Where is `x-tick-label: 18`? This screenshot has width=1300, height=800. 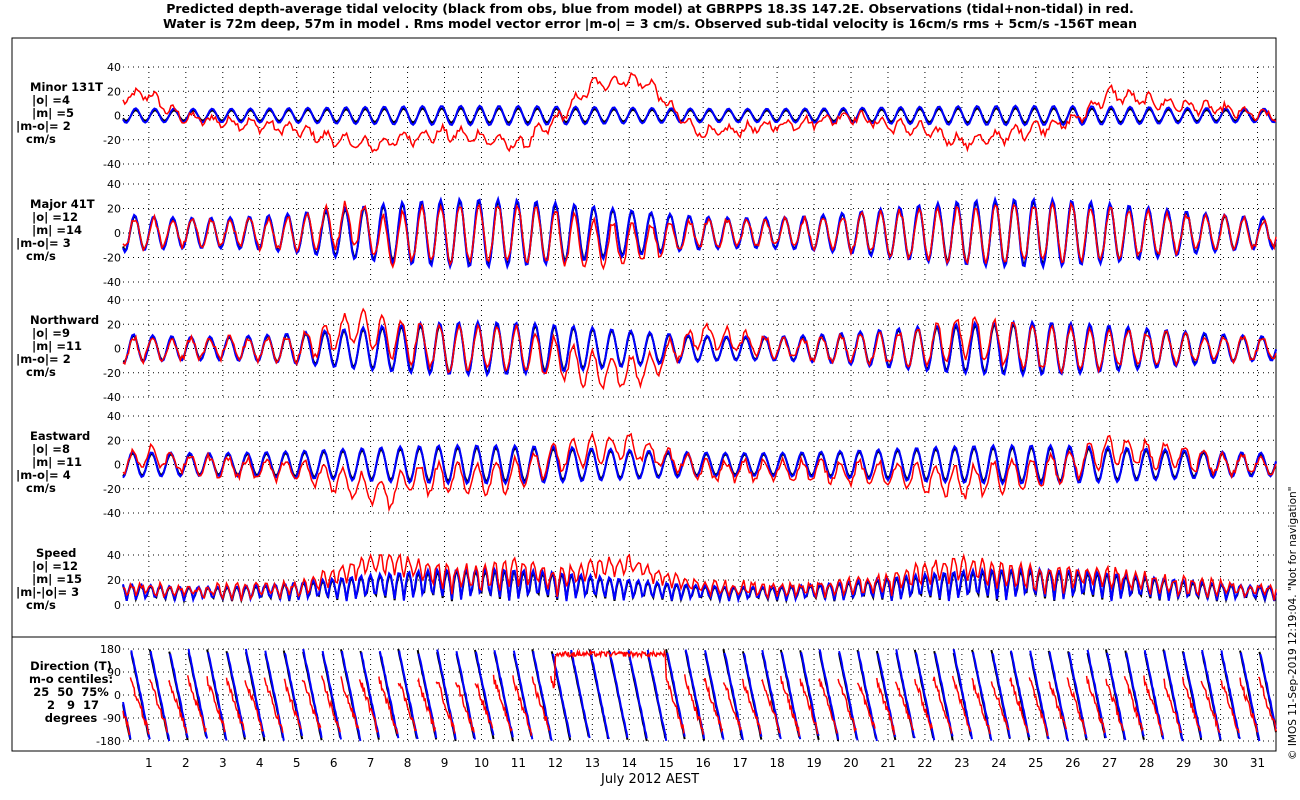
x-tick-label: 18 is located at coordinates (776, 763).